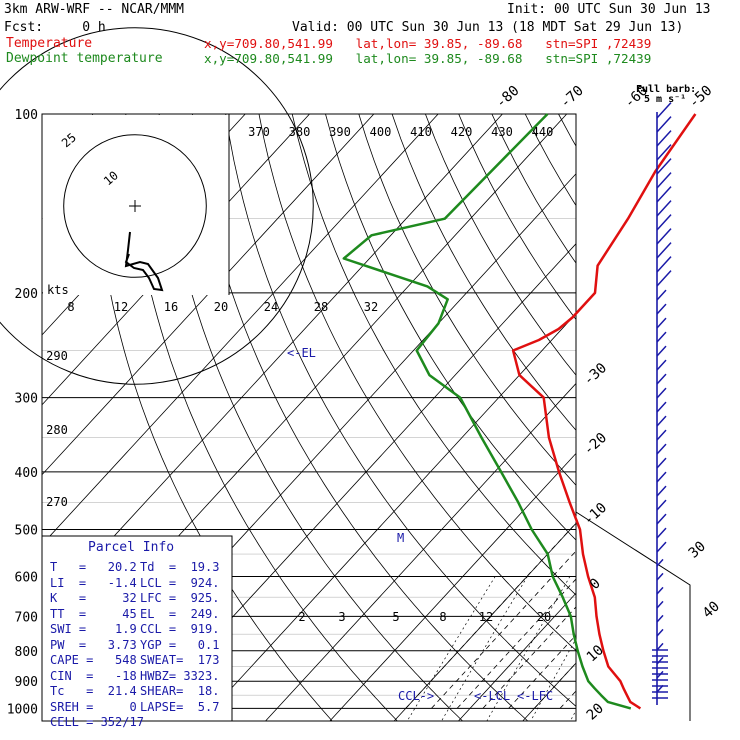  I want to click on isotherm-label: -70, so click(572, 97).